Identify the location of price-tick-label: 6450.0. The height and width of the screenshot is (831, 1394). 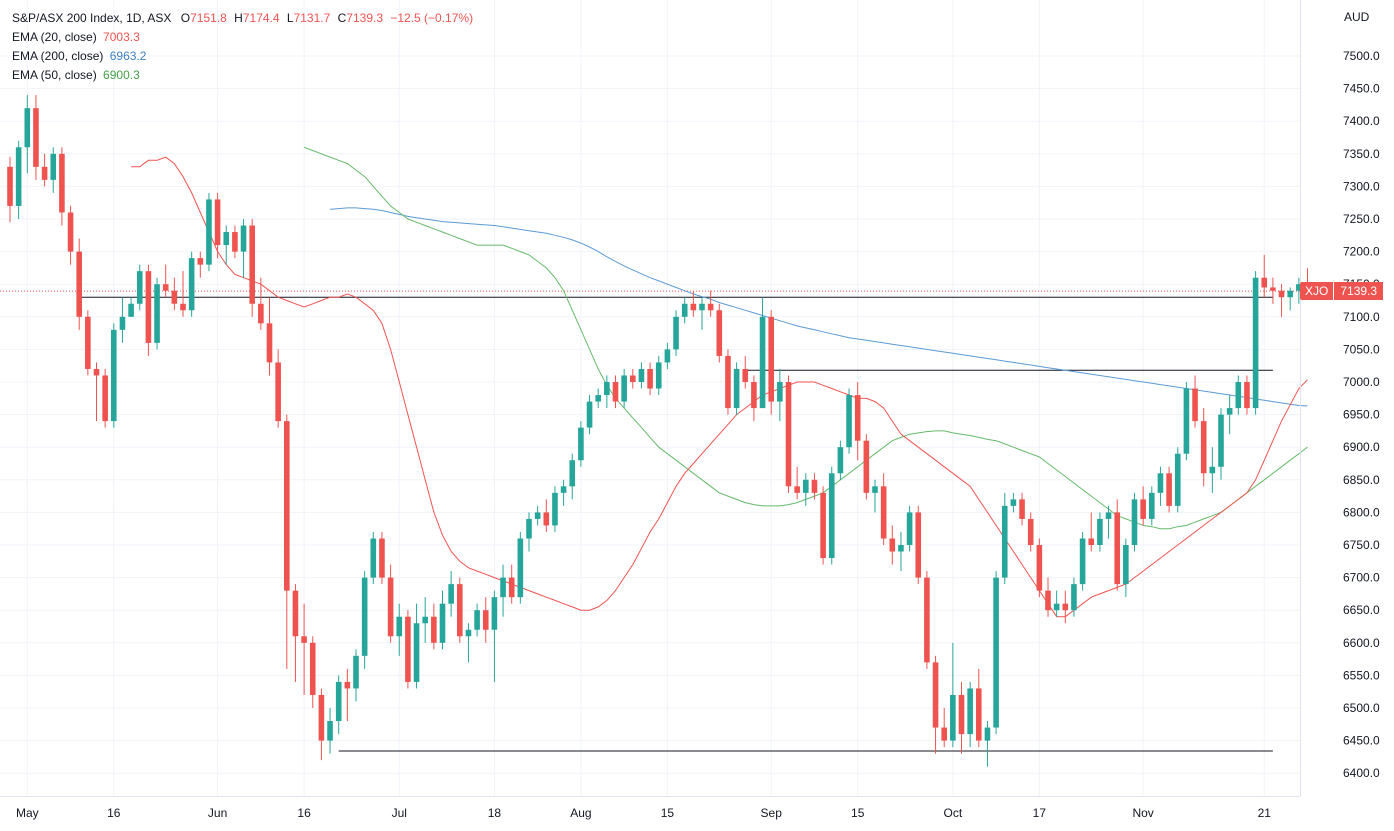
(1361, 741).